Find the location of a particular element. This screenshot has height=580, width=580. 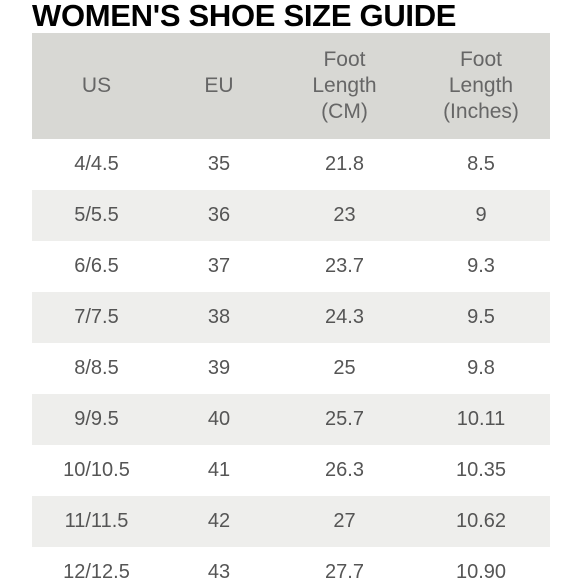

cell-us: 5/5.5 is located at coordinates (96, 215).